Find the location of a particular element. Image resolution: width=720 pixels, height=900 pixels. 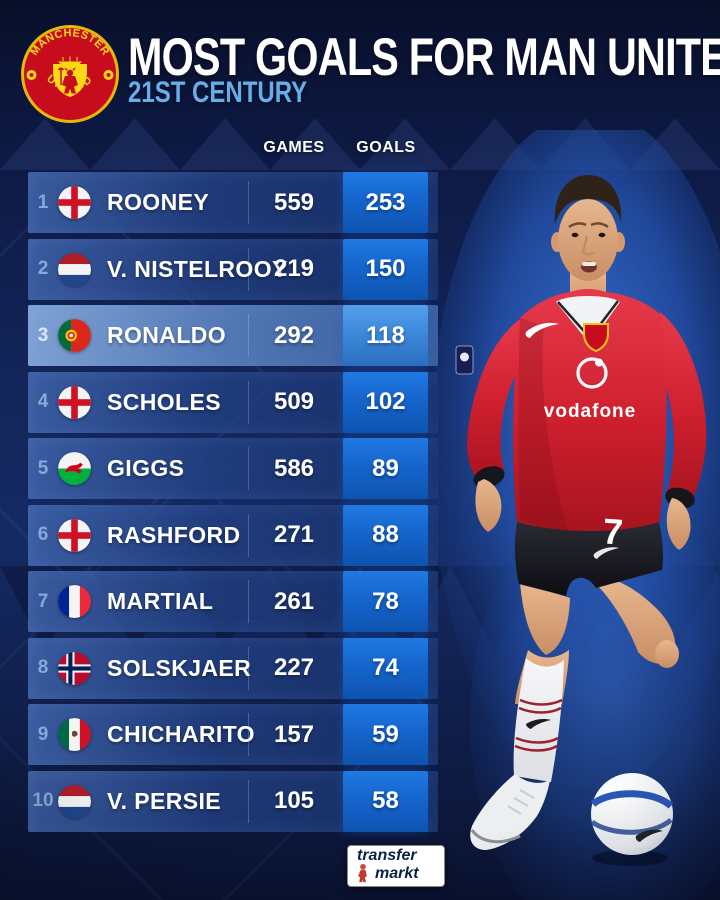

games-value: 292 is located at coordinates (294, 335).